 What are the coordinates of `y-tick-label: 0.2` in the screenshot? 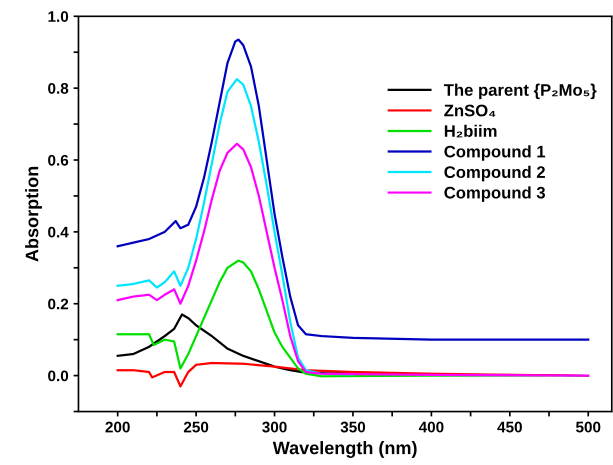 It's located at (58, 304).